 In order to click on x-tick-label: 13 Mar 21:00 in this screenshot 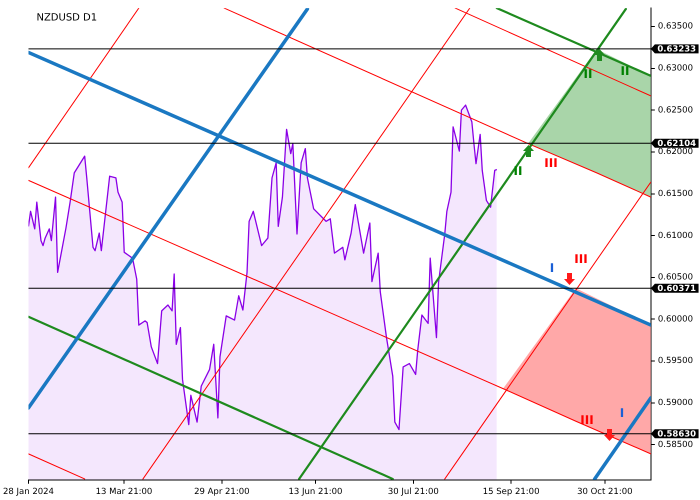, I will do `click(124, 492)`.